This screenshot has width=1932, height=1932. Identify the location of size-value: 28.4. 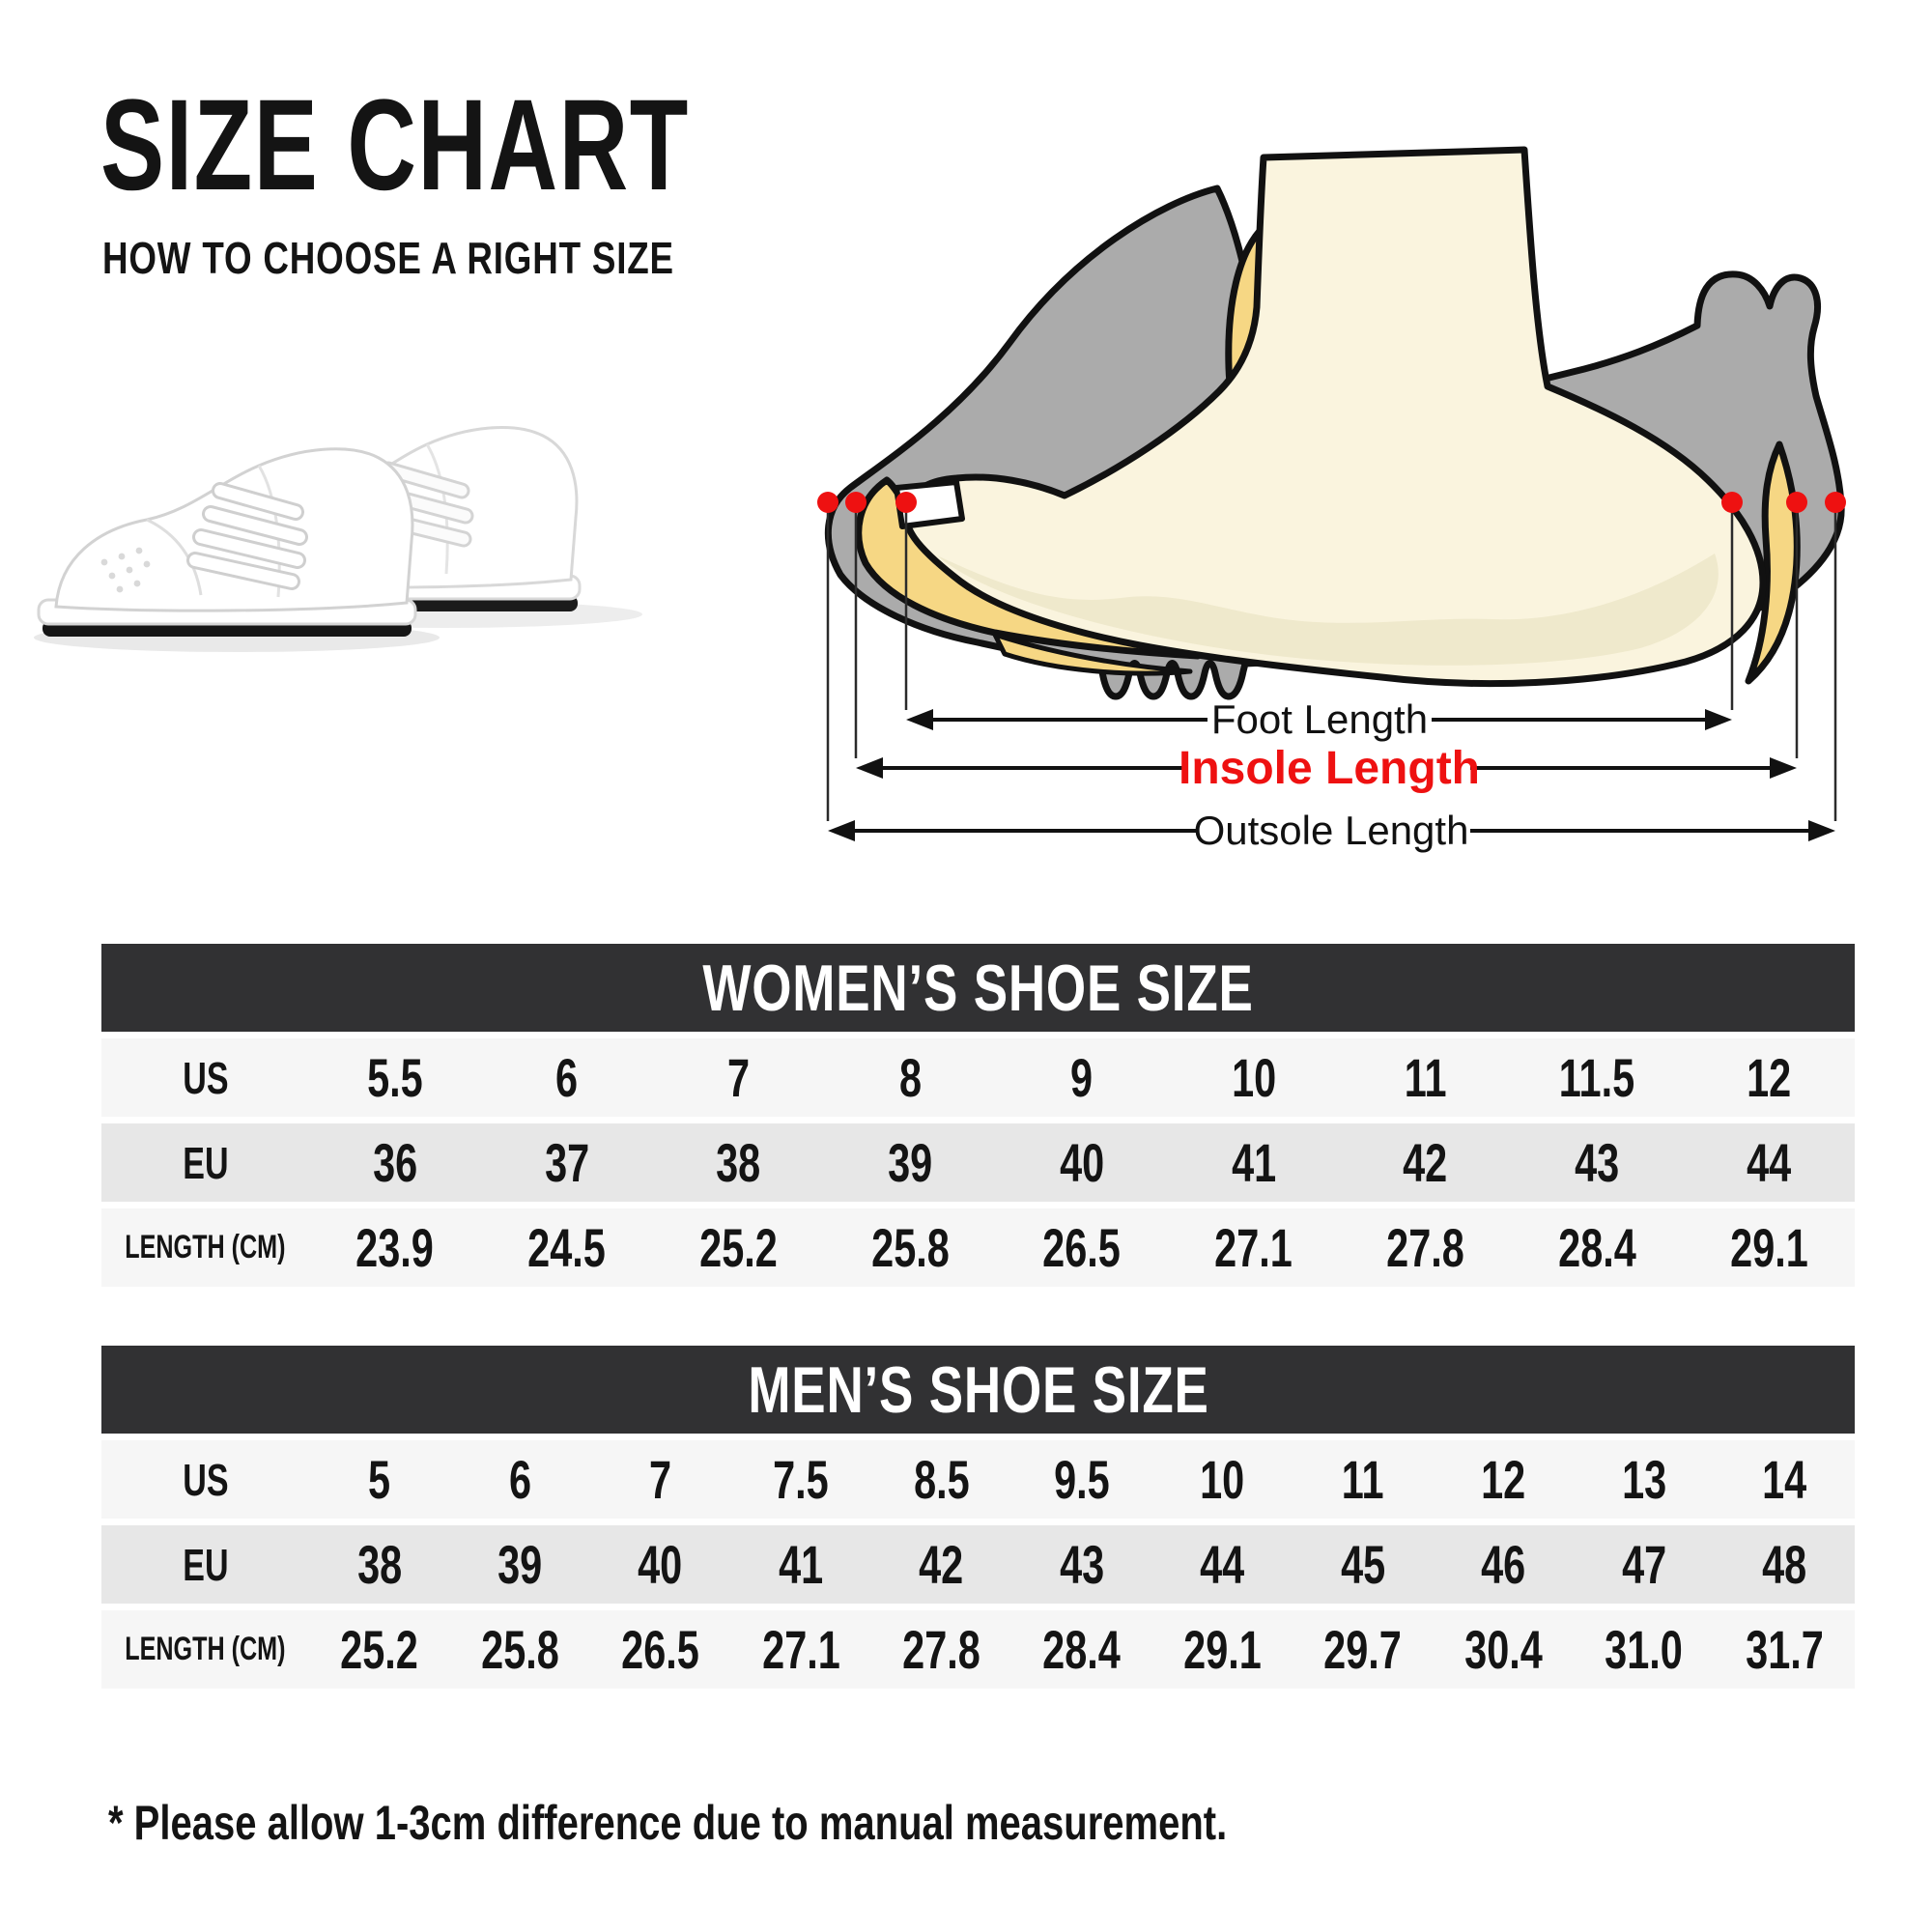
(1596, 1247).